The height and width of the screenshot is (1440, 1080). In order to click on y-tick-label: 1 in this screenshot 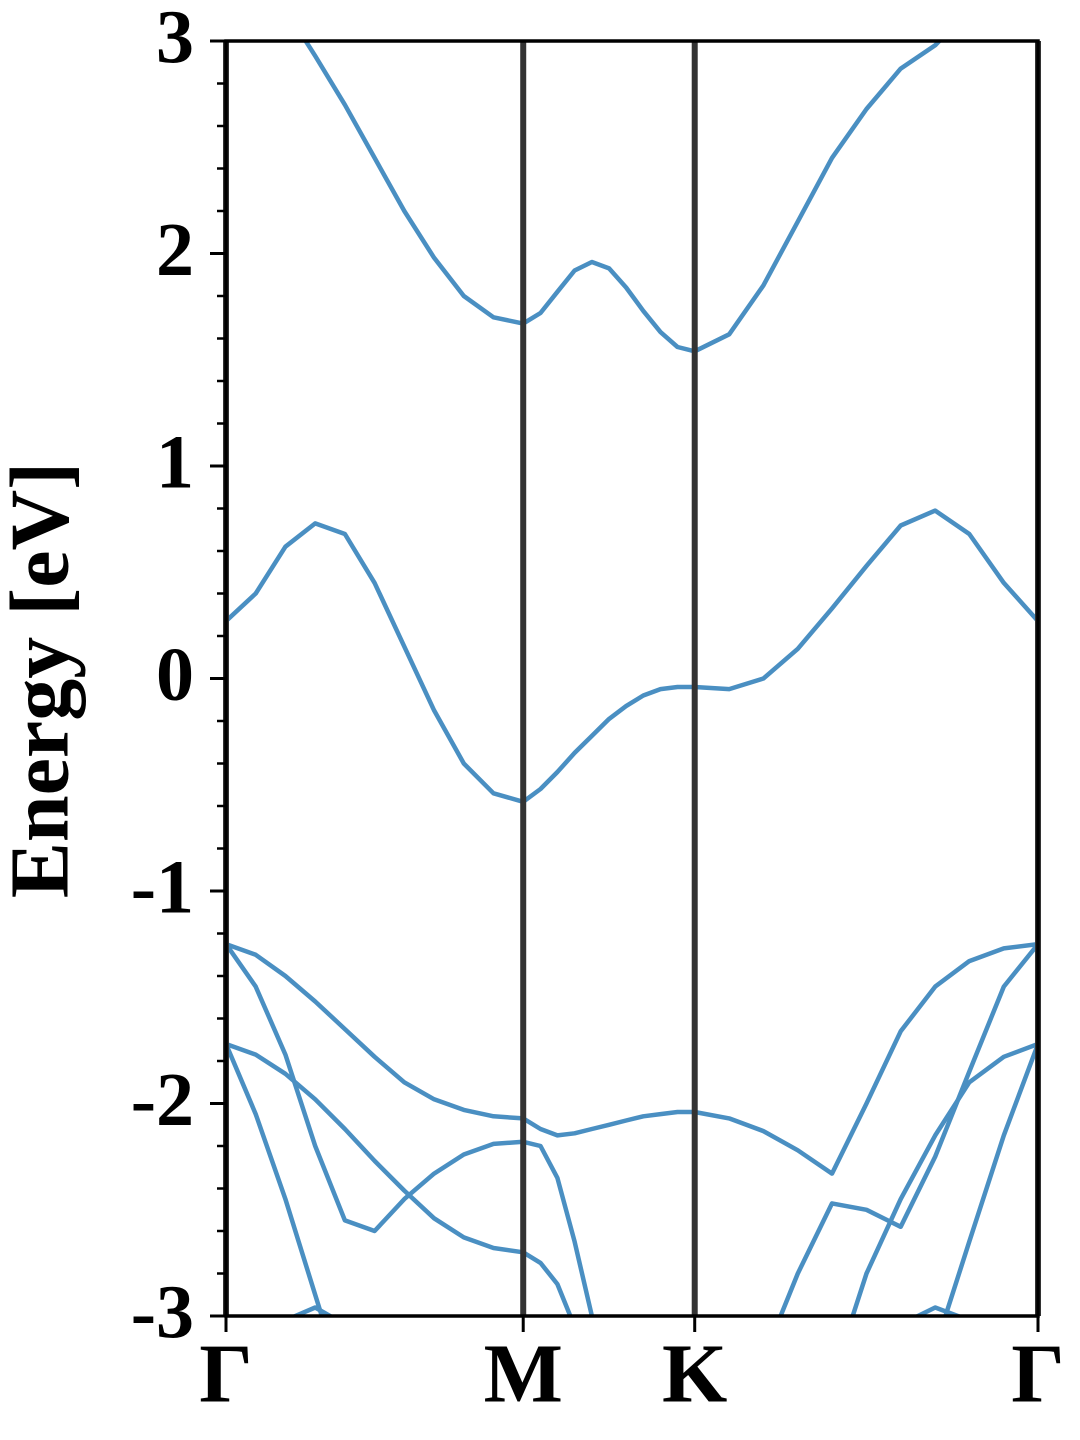, I will do `click(175, 462)`.